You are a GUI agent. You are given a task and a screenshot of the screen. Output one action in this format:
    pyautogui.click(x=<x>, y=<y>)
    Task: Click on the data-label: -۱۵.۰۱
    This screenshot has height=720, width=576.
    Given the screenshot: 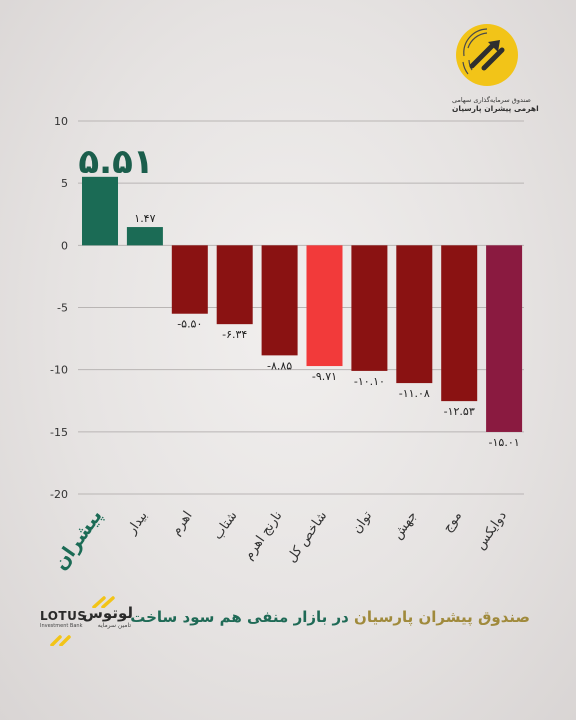 What is the action you would take?
    pyautogui.click(x=504, y=442)
    